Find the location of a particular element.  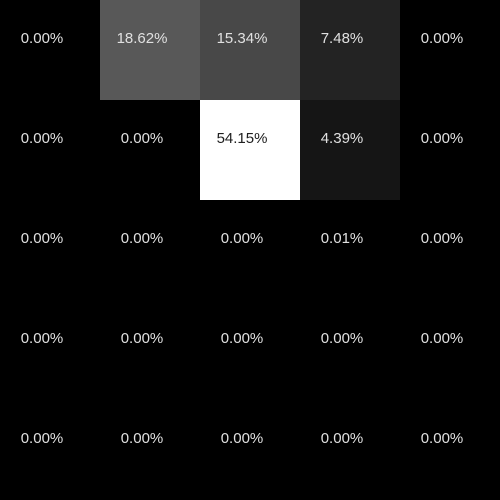

heatmap-cell-r3-c2: 0.00% is located at coordinates (250, 350).